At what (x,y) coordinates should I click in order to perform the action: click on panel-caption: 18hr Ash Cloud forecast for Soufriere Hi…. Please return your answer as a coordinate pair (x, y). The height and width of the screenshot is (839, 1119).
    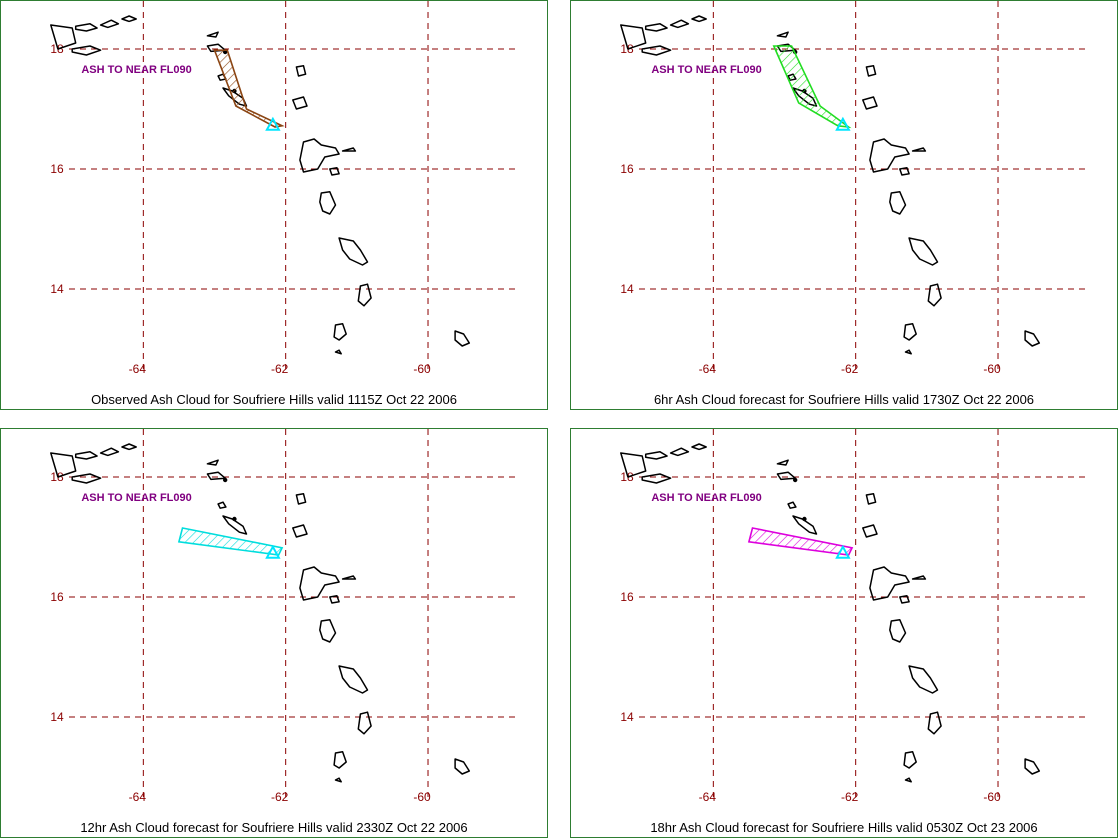
    Looking at the image, I should click on (844, 827).